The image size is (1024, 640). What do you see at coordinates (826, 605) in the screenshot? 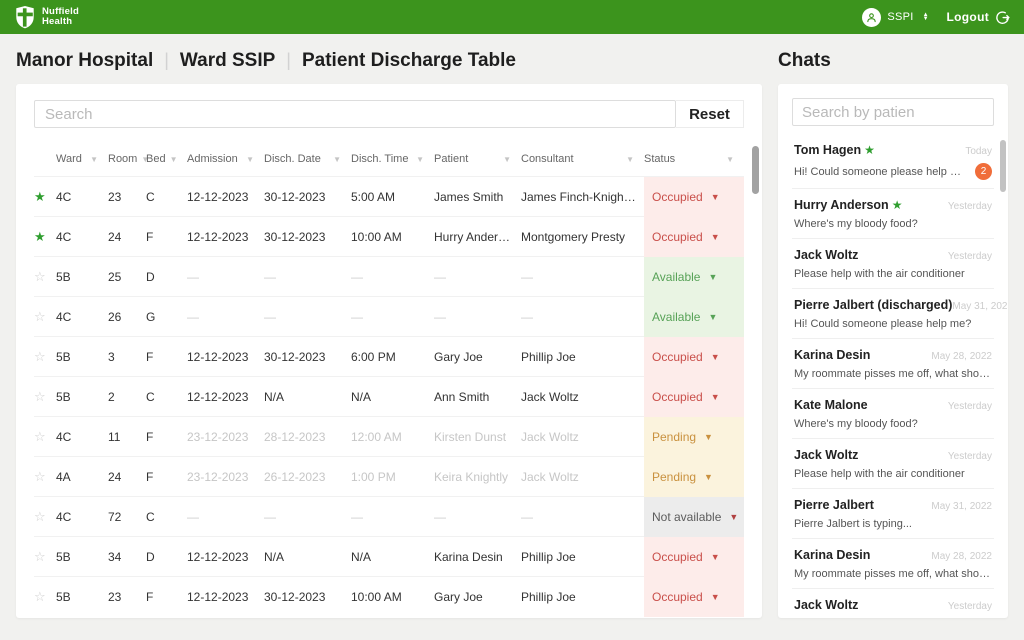
I see `chat-patient-name: Jack Woltz★` at bounding box center [826, 605].